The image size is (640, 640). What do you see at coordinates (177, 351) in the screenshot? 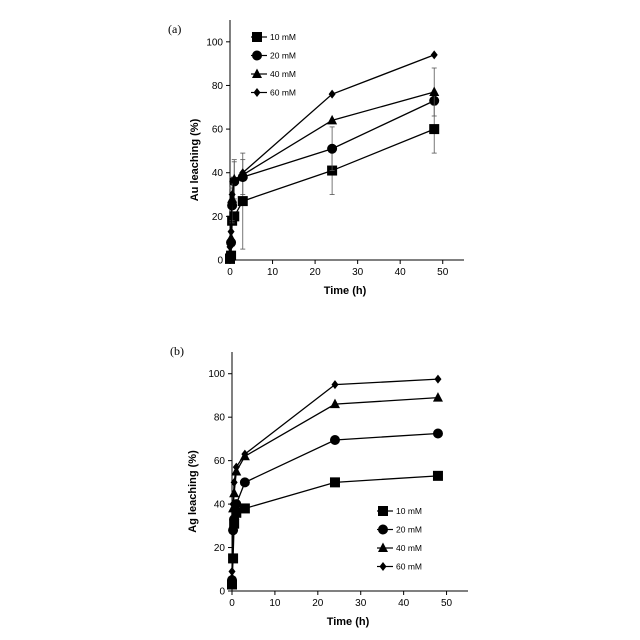
I see `panel-label: (b)` at bounding box center [177, 351].